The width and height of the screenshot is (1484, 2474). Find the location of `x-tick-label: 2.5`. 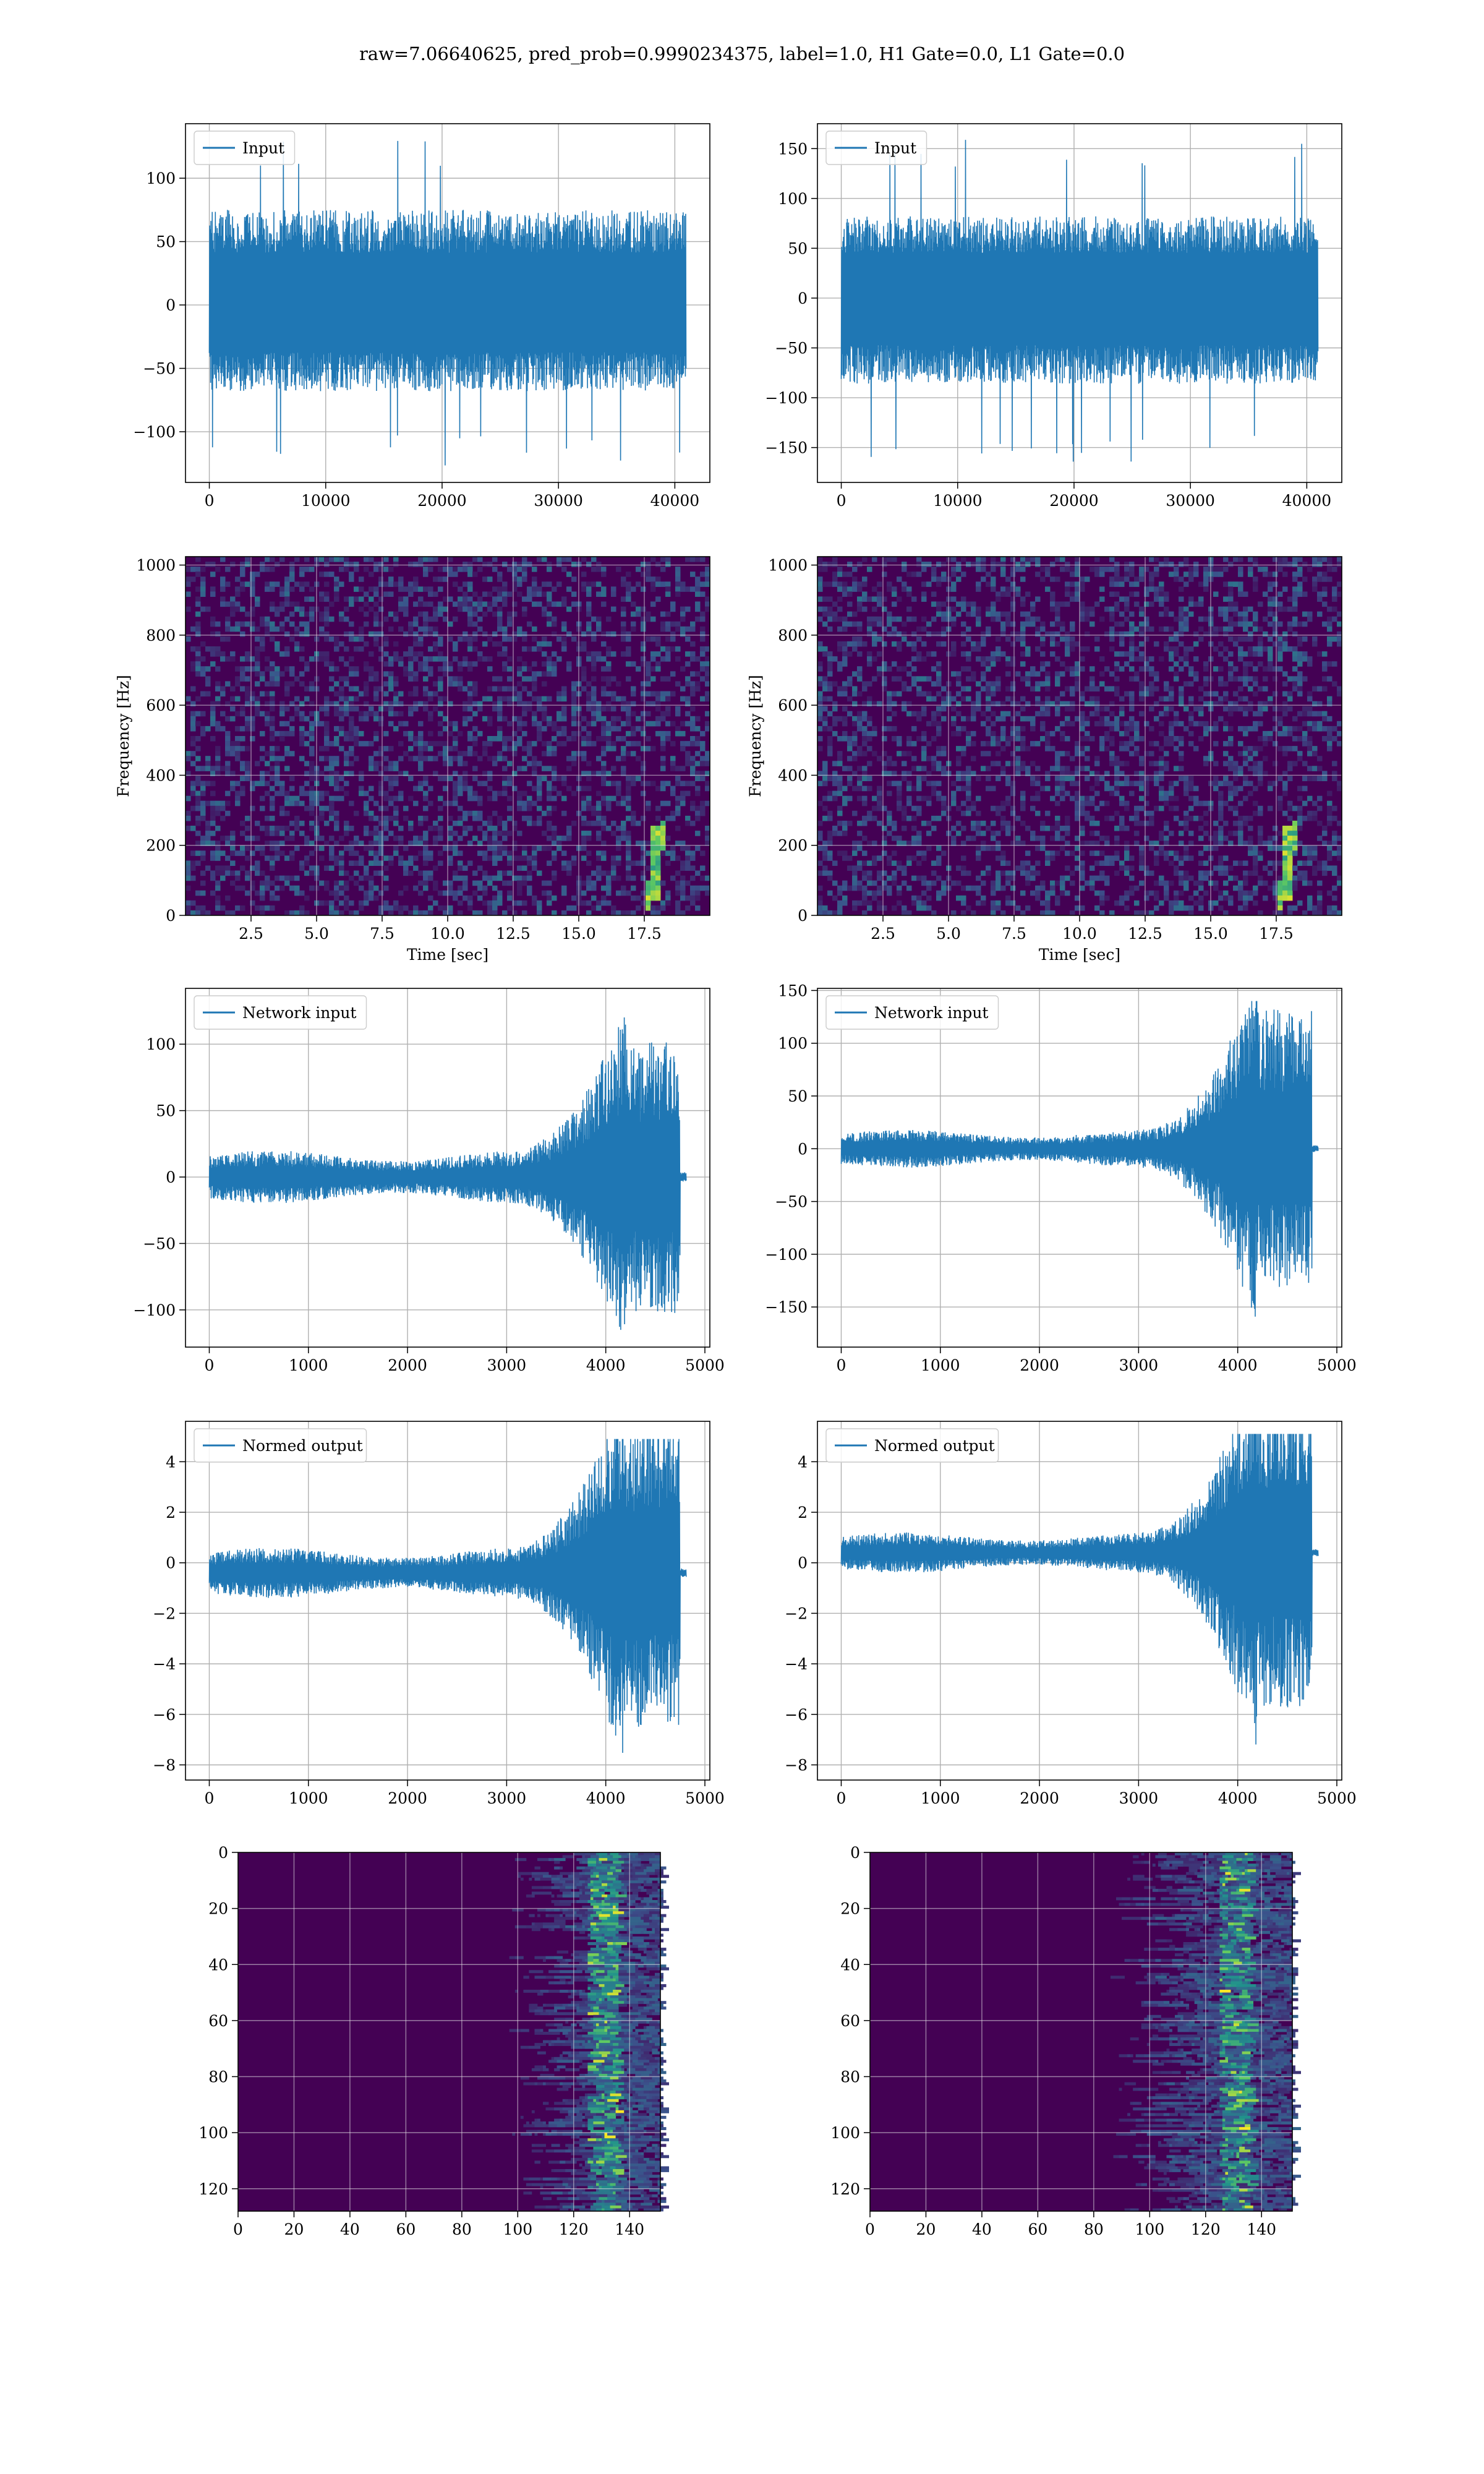

x-tick-label: 2.5 is located at coordinates (251, 934).